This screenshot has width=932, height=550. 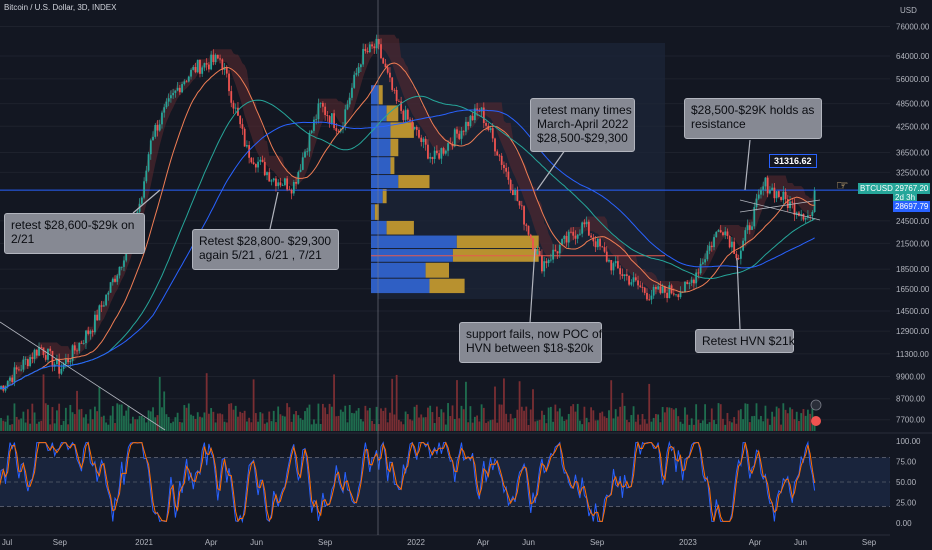 I want to click on time-tick-label: 2022, so click(x=416, y=542).